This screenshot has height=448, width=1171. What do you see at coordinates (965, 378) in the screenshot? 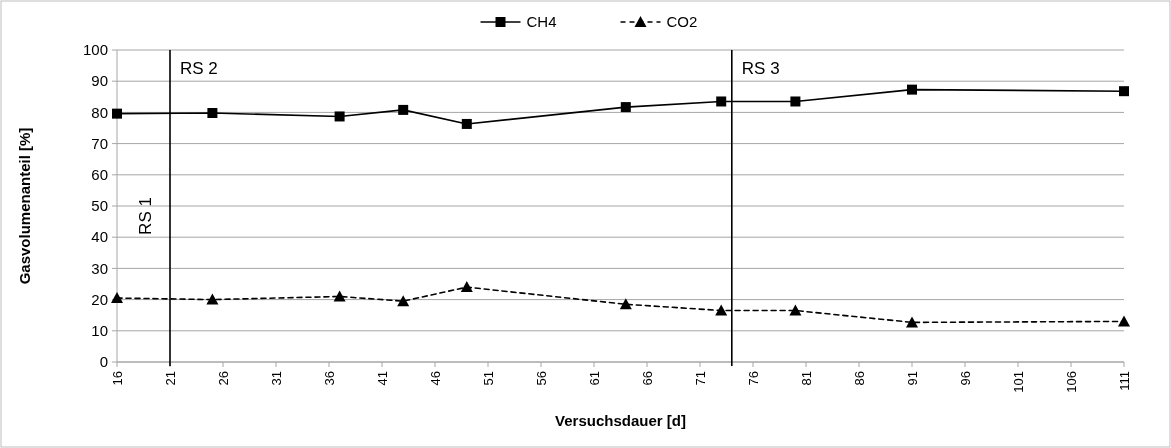
I see `x-tick-label: 96` at bounding box center [965, 378].